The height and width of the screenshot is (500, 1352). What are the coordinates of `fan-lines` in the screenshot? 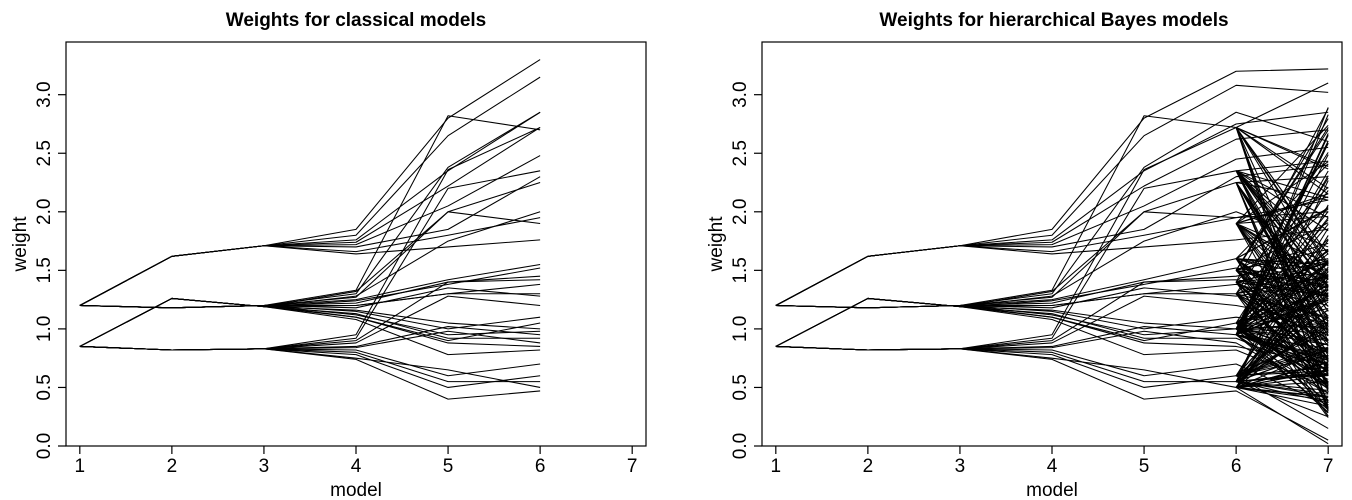 It's located at (1282, 262).